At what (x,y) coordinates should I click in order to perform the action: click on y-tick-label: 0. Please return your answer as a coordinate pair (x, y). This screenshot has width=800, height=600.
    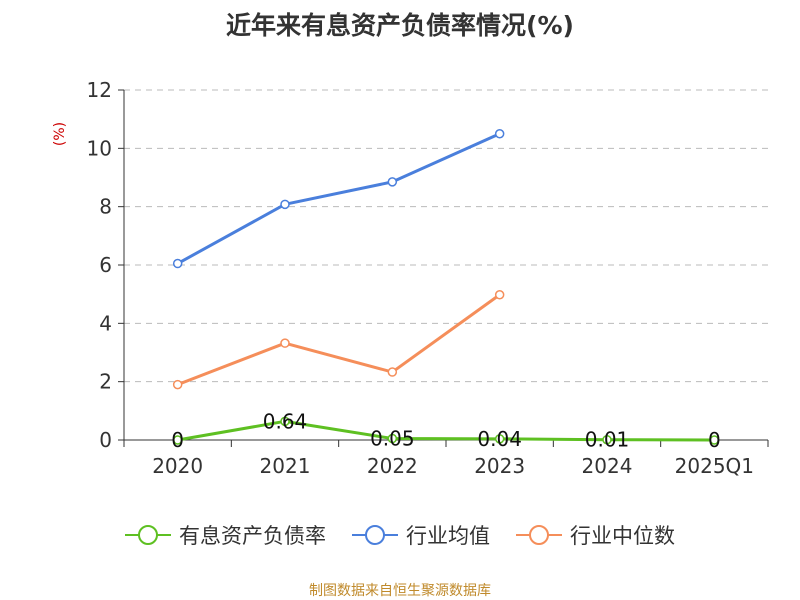
    Looking at the image, I should click on (105, 440).